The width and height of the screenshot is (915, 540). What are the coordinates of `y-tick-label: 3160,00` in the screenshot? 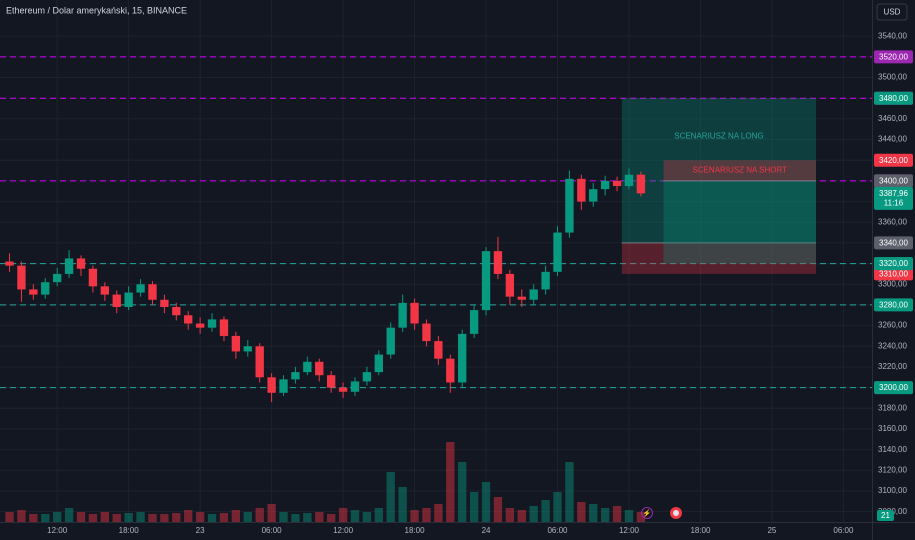 It's located at (892, 428).